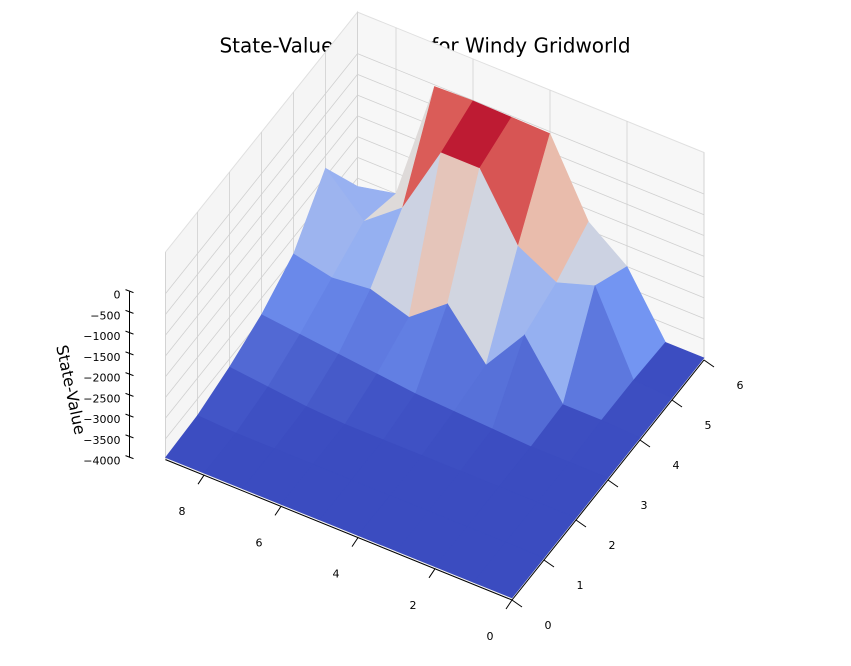 The image size is (851, 666). Describe the element at coordinates (413, 605) in the screenshot. I see `x-tick-label: 2` at that location.